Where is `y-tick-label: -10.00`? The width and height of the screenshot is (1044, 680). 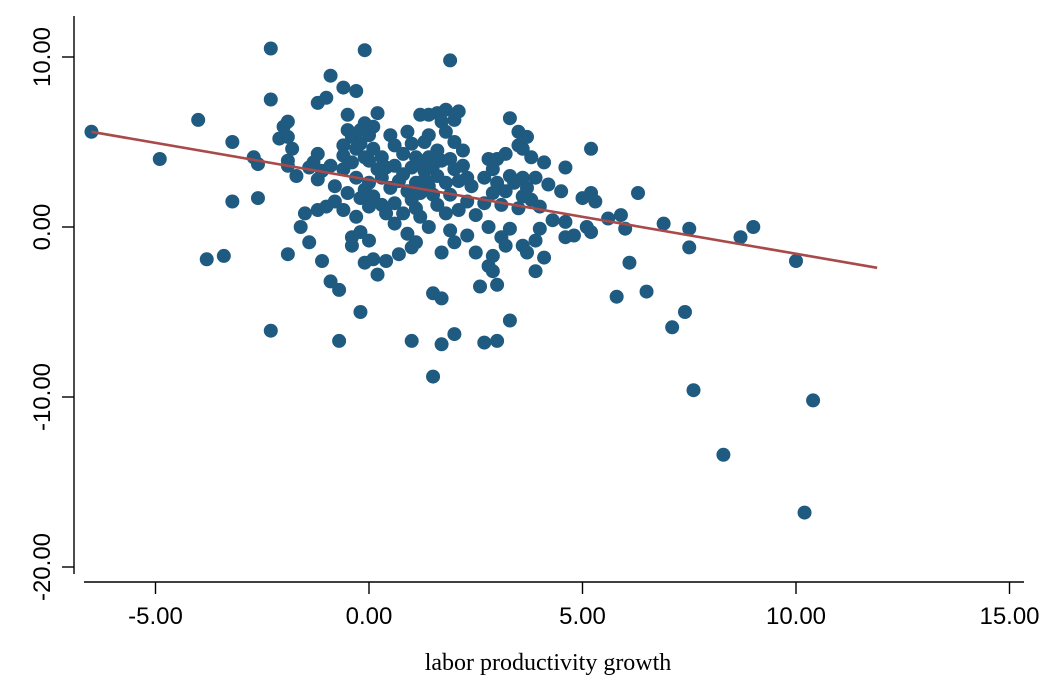 y-tick-label: -10.00 is located at coordinates (42, 397).